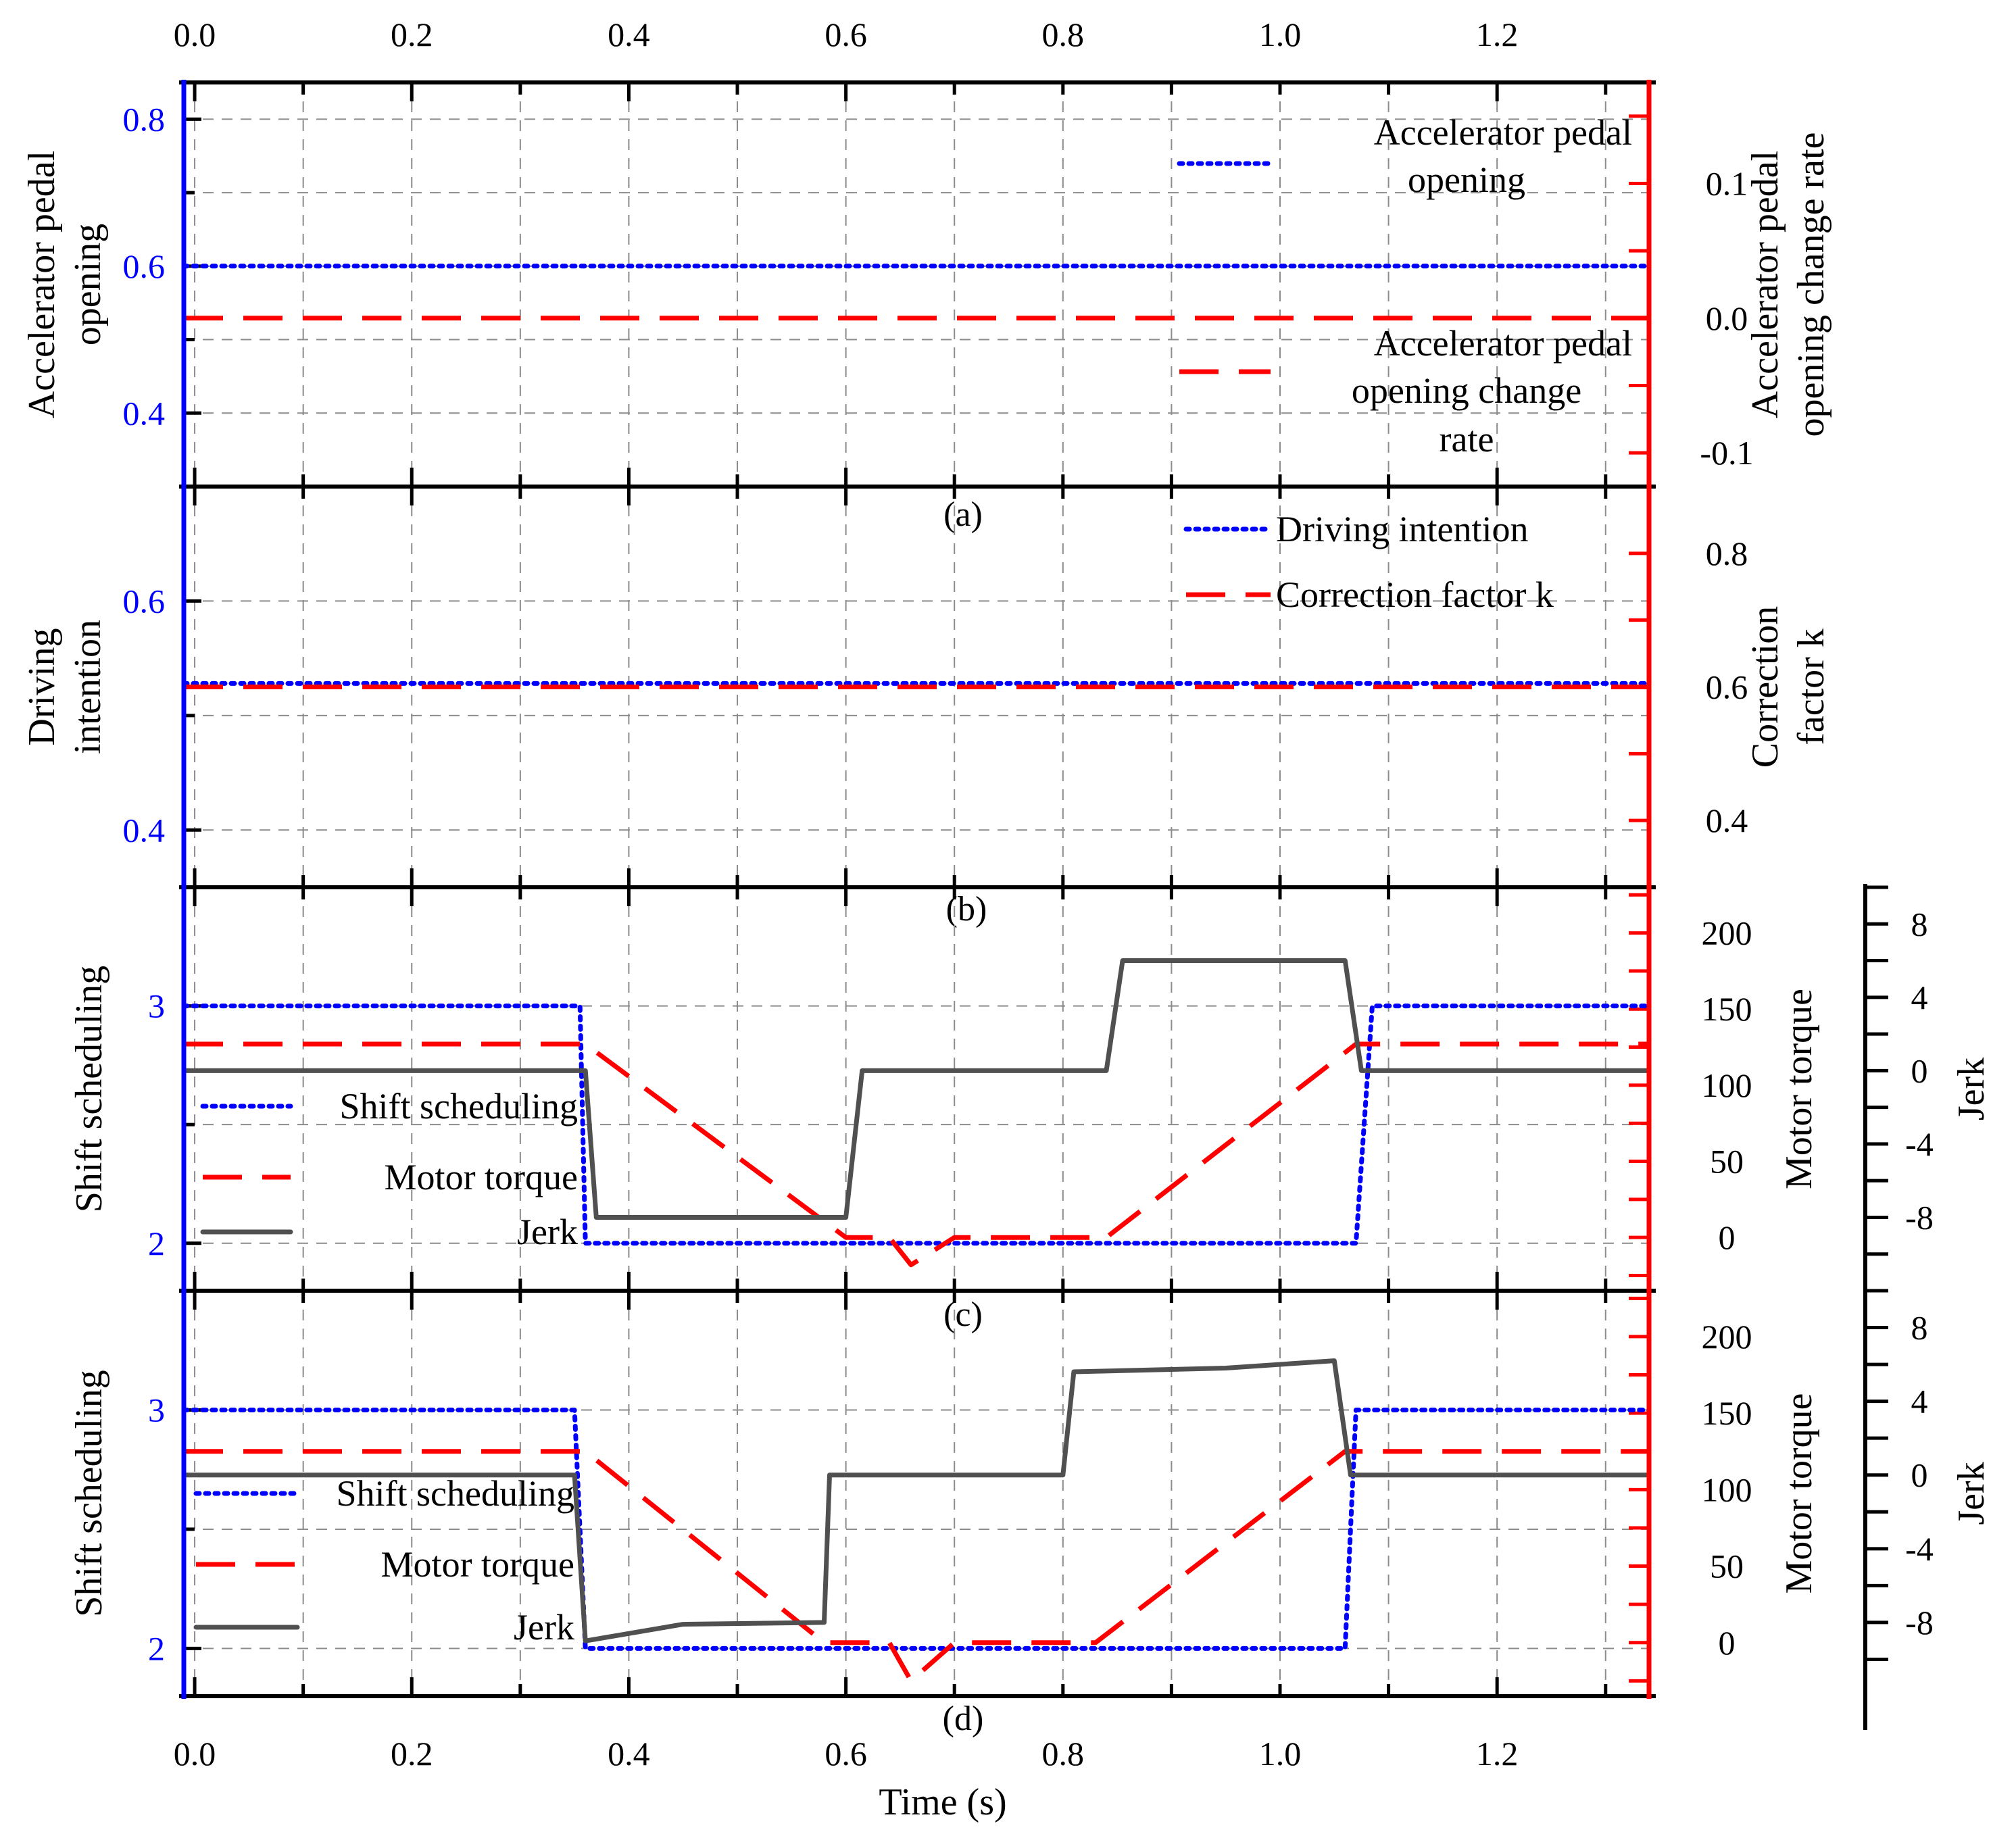 The width and height of the screenshot is (2016, 1832). Describe the element at coordinates (1402, 529) in the screenshot. I see `legend-label: Driving intention` at that location.